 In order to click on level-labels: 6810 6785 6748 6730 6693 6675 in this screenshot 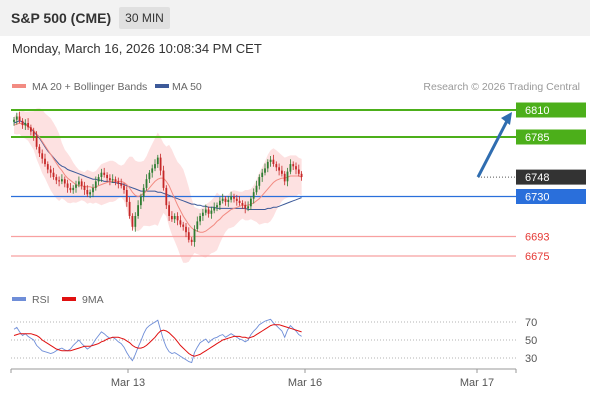, I will do `click(551, 182)`.